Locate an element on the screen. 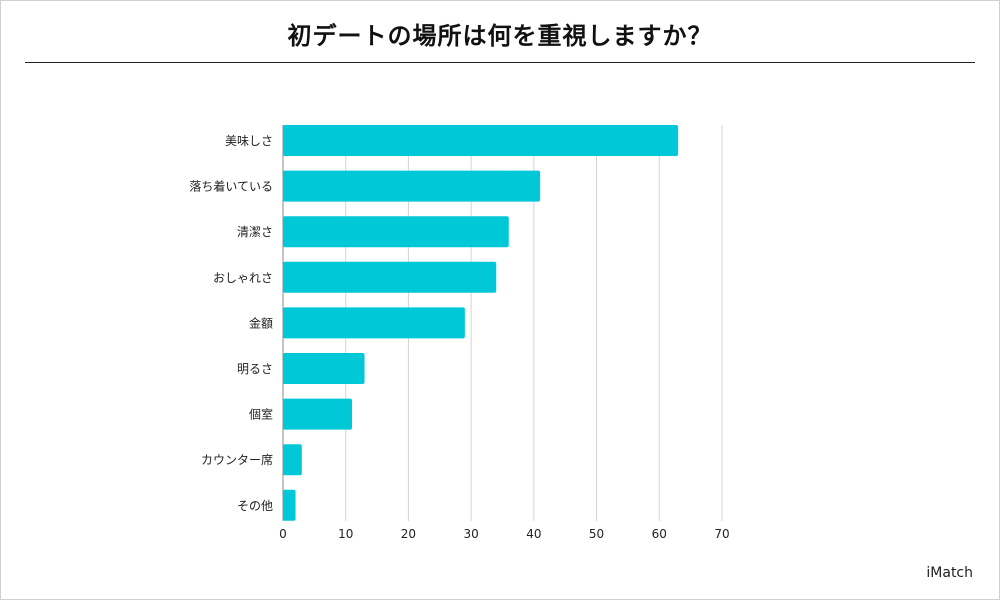 Image resolution: width=1000 pixels, height=600 pixels. x-tick-label: 60 is located at coordinates (659, 534).